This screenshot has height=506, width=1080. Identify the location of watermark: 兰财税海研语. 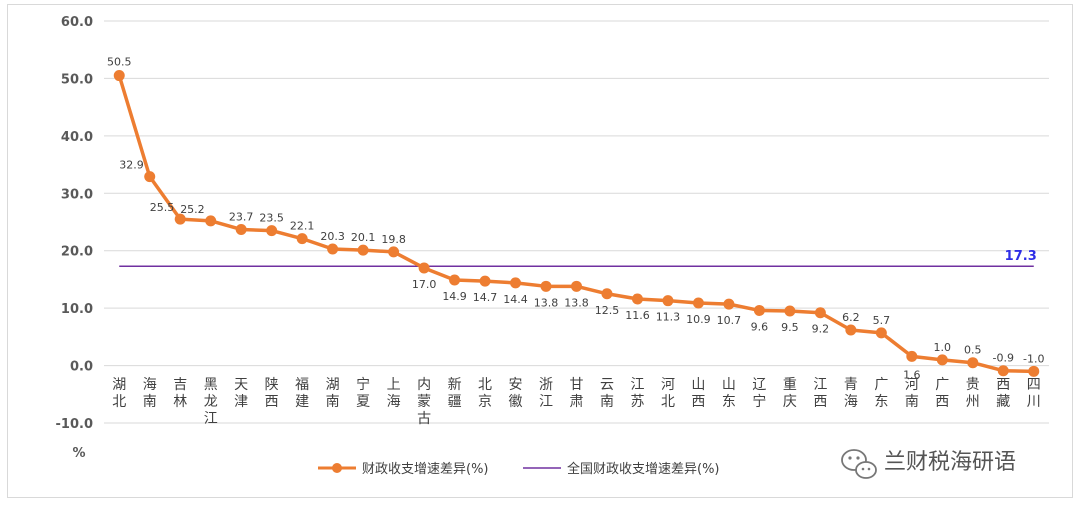
(928, 464).